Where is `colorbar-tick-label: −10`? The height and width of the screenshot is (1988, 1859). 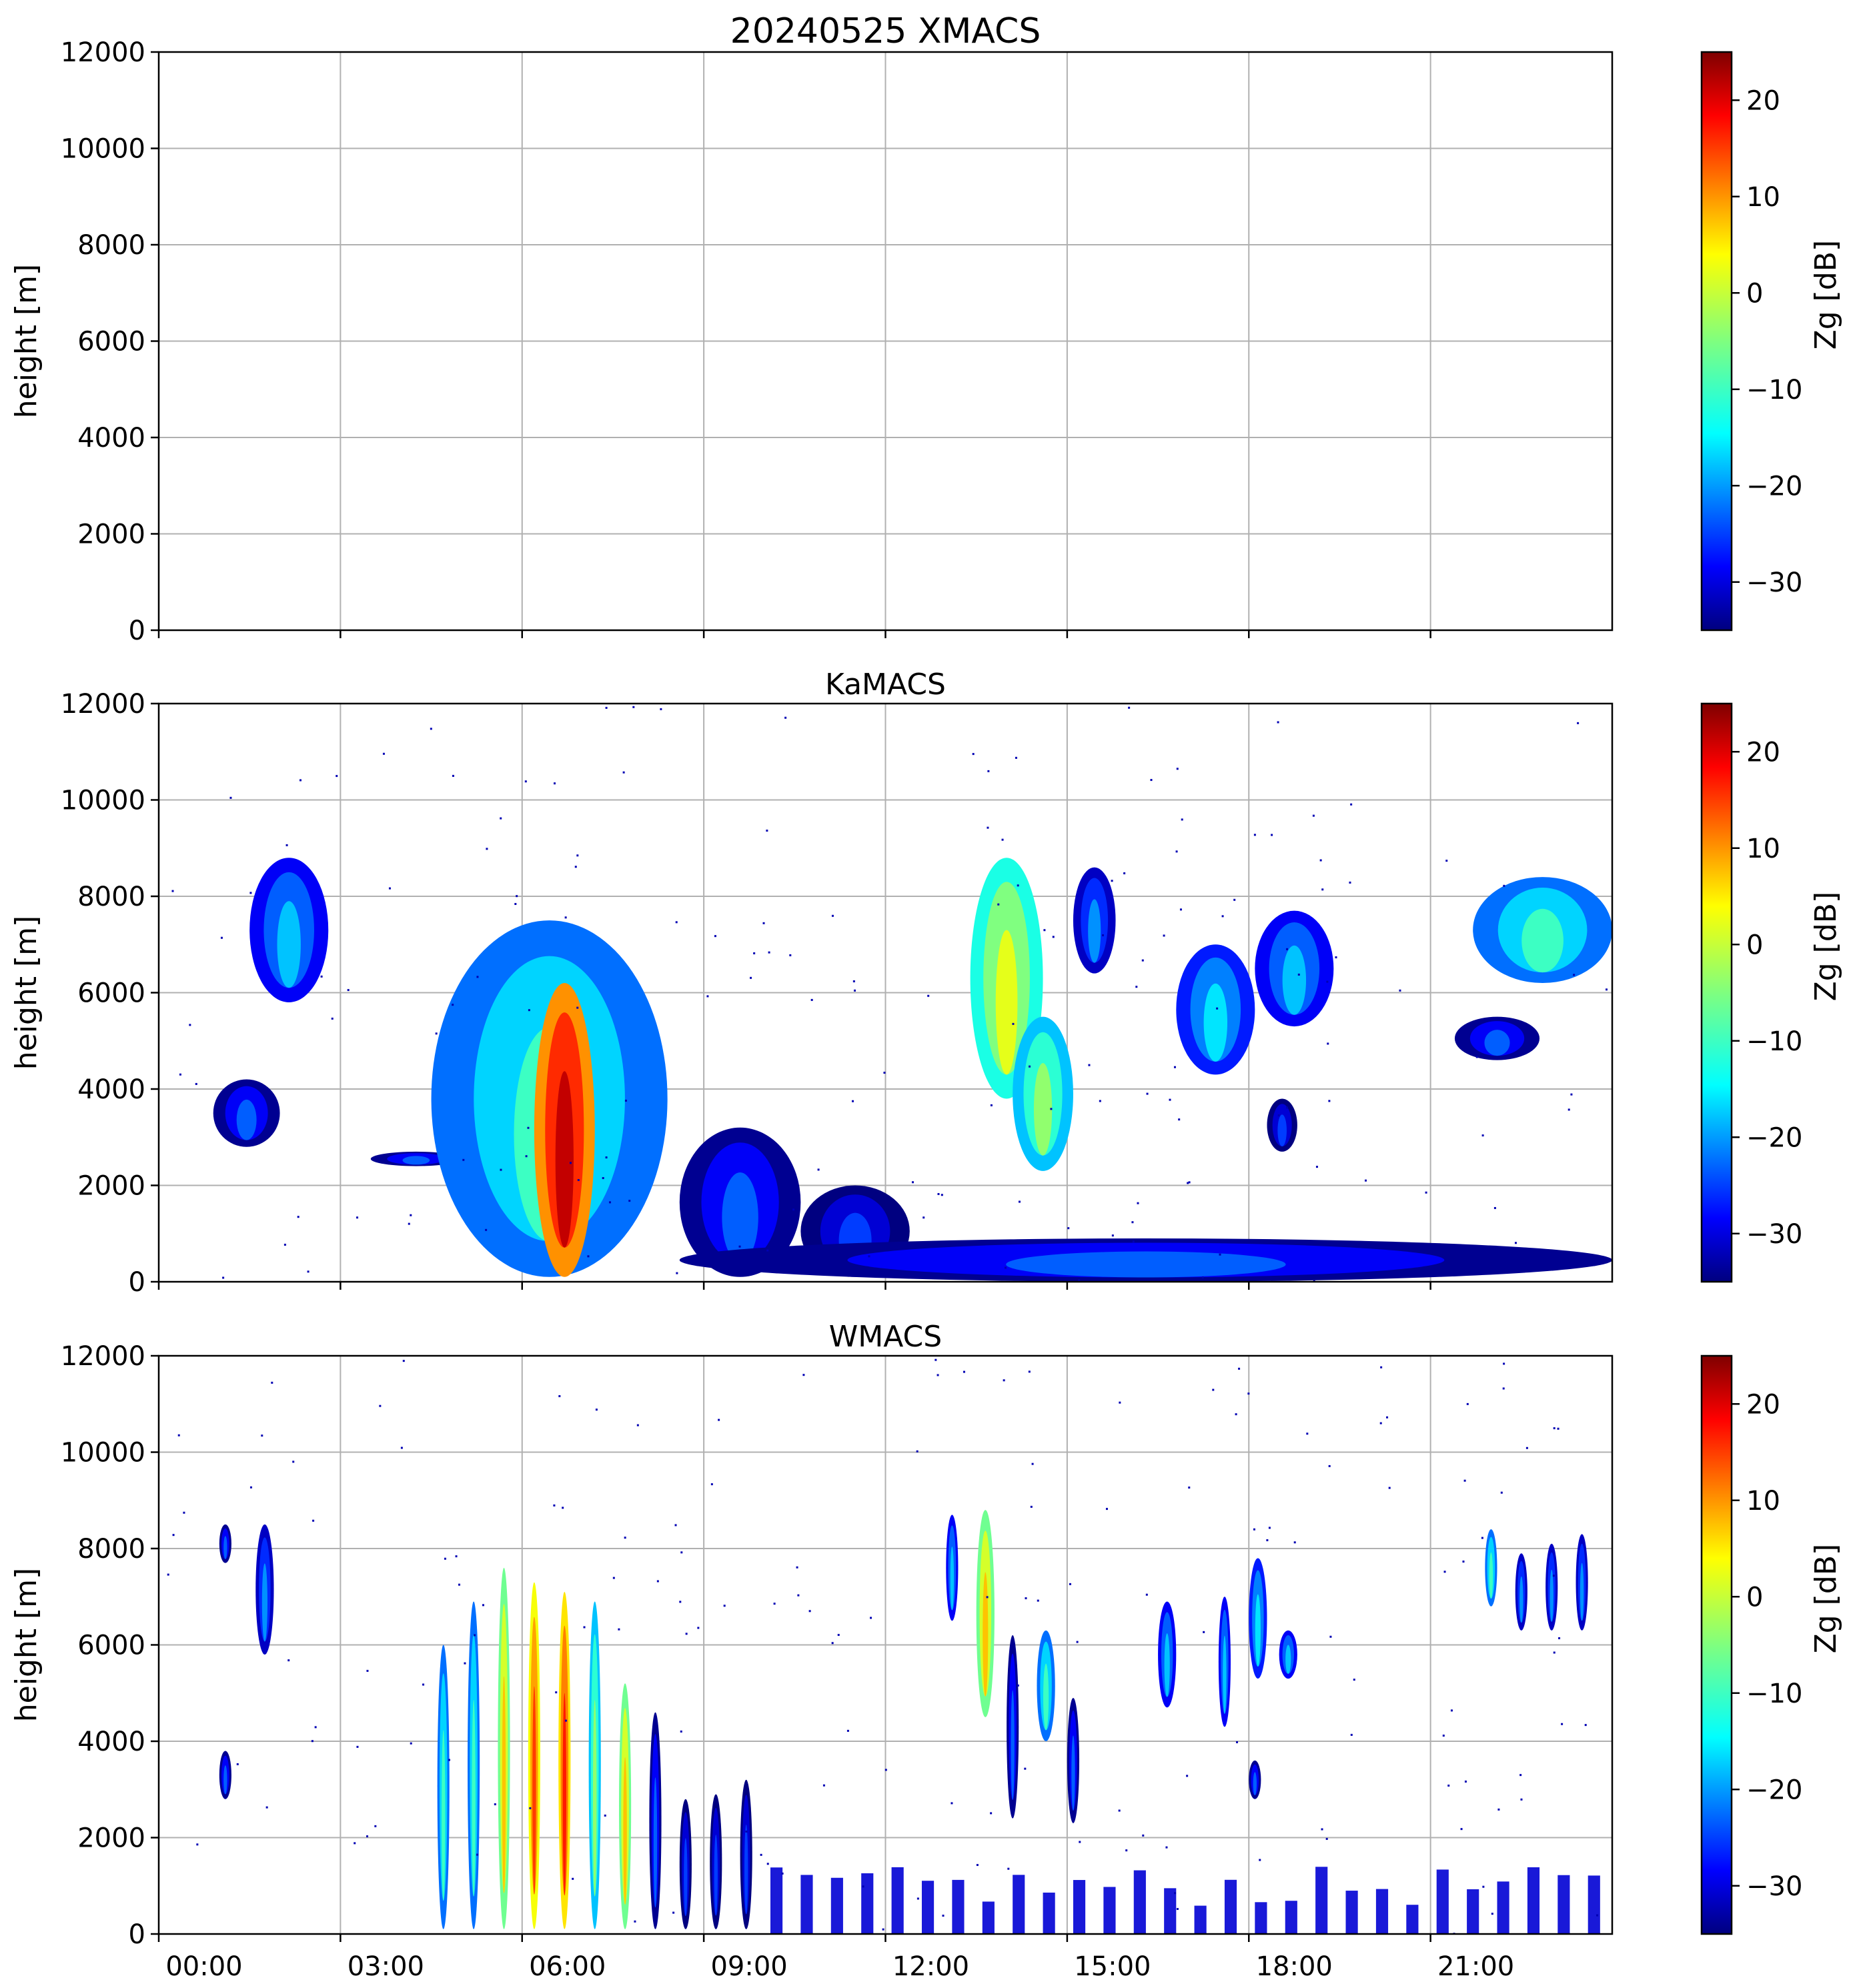 colorbar-tick-label: −10 is located at coordinates (1774, 1041).